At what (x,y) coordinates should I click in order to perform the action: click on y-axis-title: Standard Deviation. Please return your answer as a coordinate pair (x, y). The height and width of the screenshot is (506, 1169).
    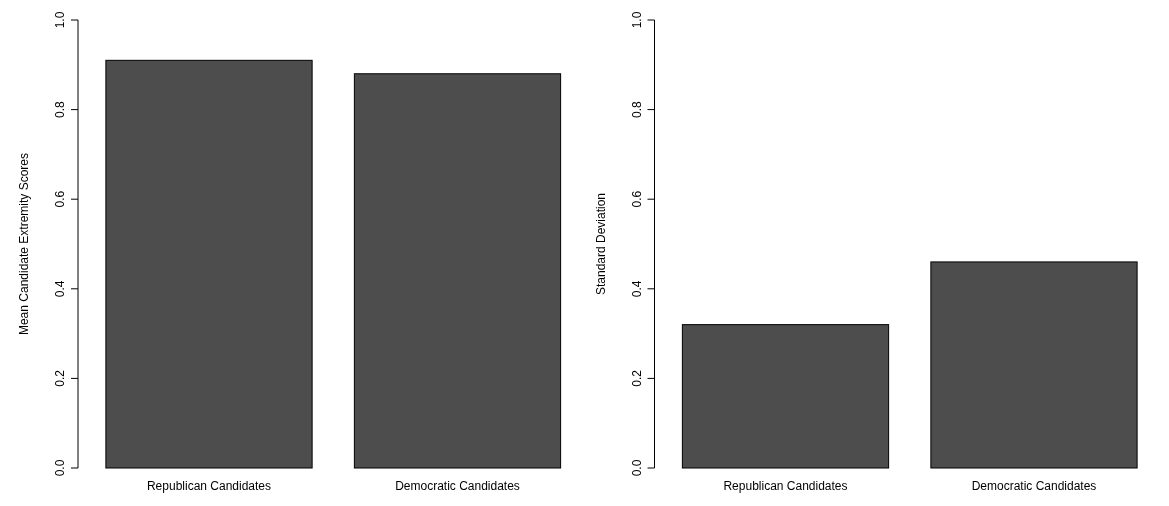
    Looking at the image, I should click on (600, 244).